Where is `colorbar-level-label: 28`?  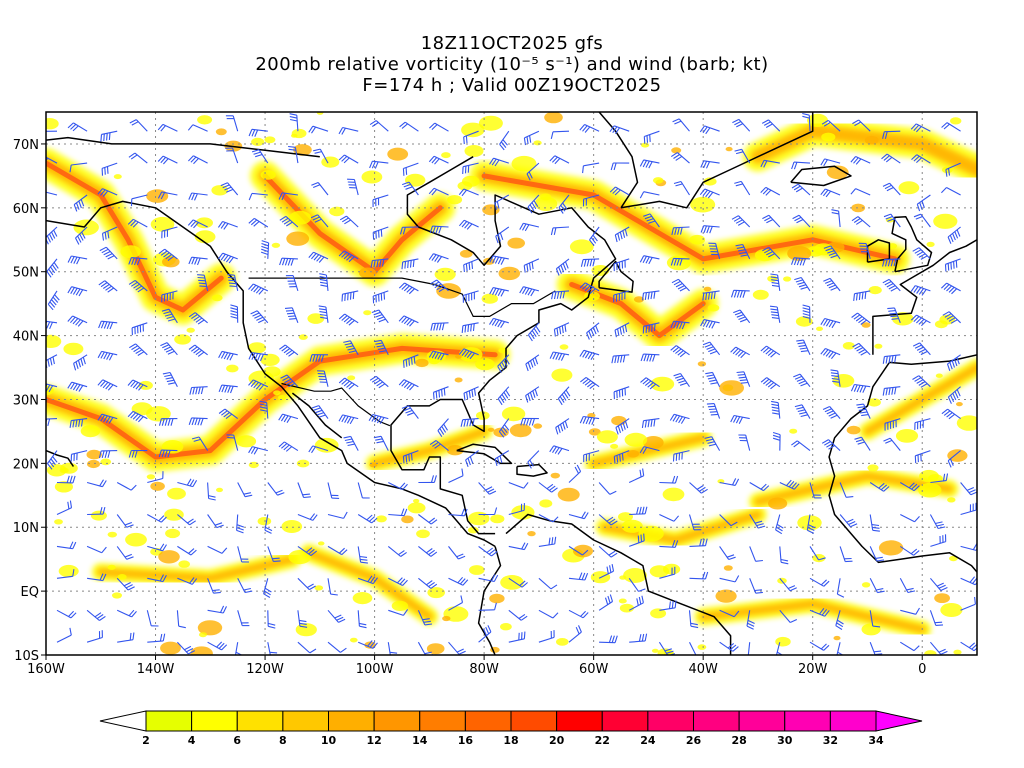 colorbar-level-label: 28 is located at coordinates (738, 740).